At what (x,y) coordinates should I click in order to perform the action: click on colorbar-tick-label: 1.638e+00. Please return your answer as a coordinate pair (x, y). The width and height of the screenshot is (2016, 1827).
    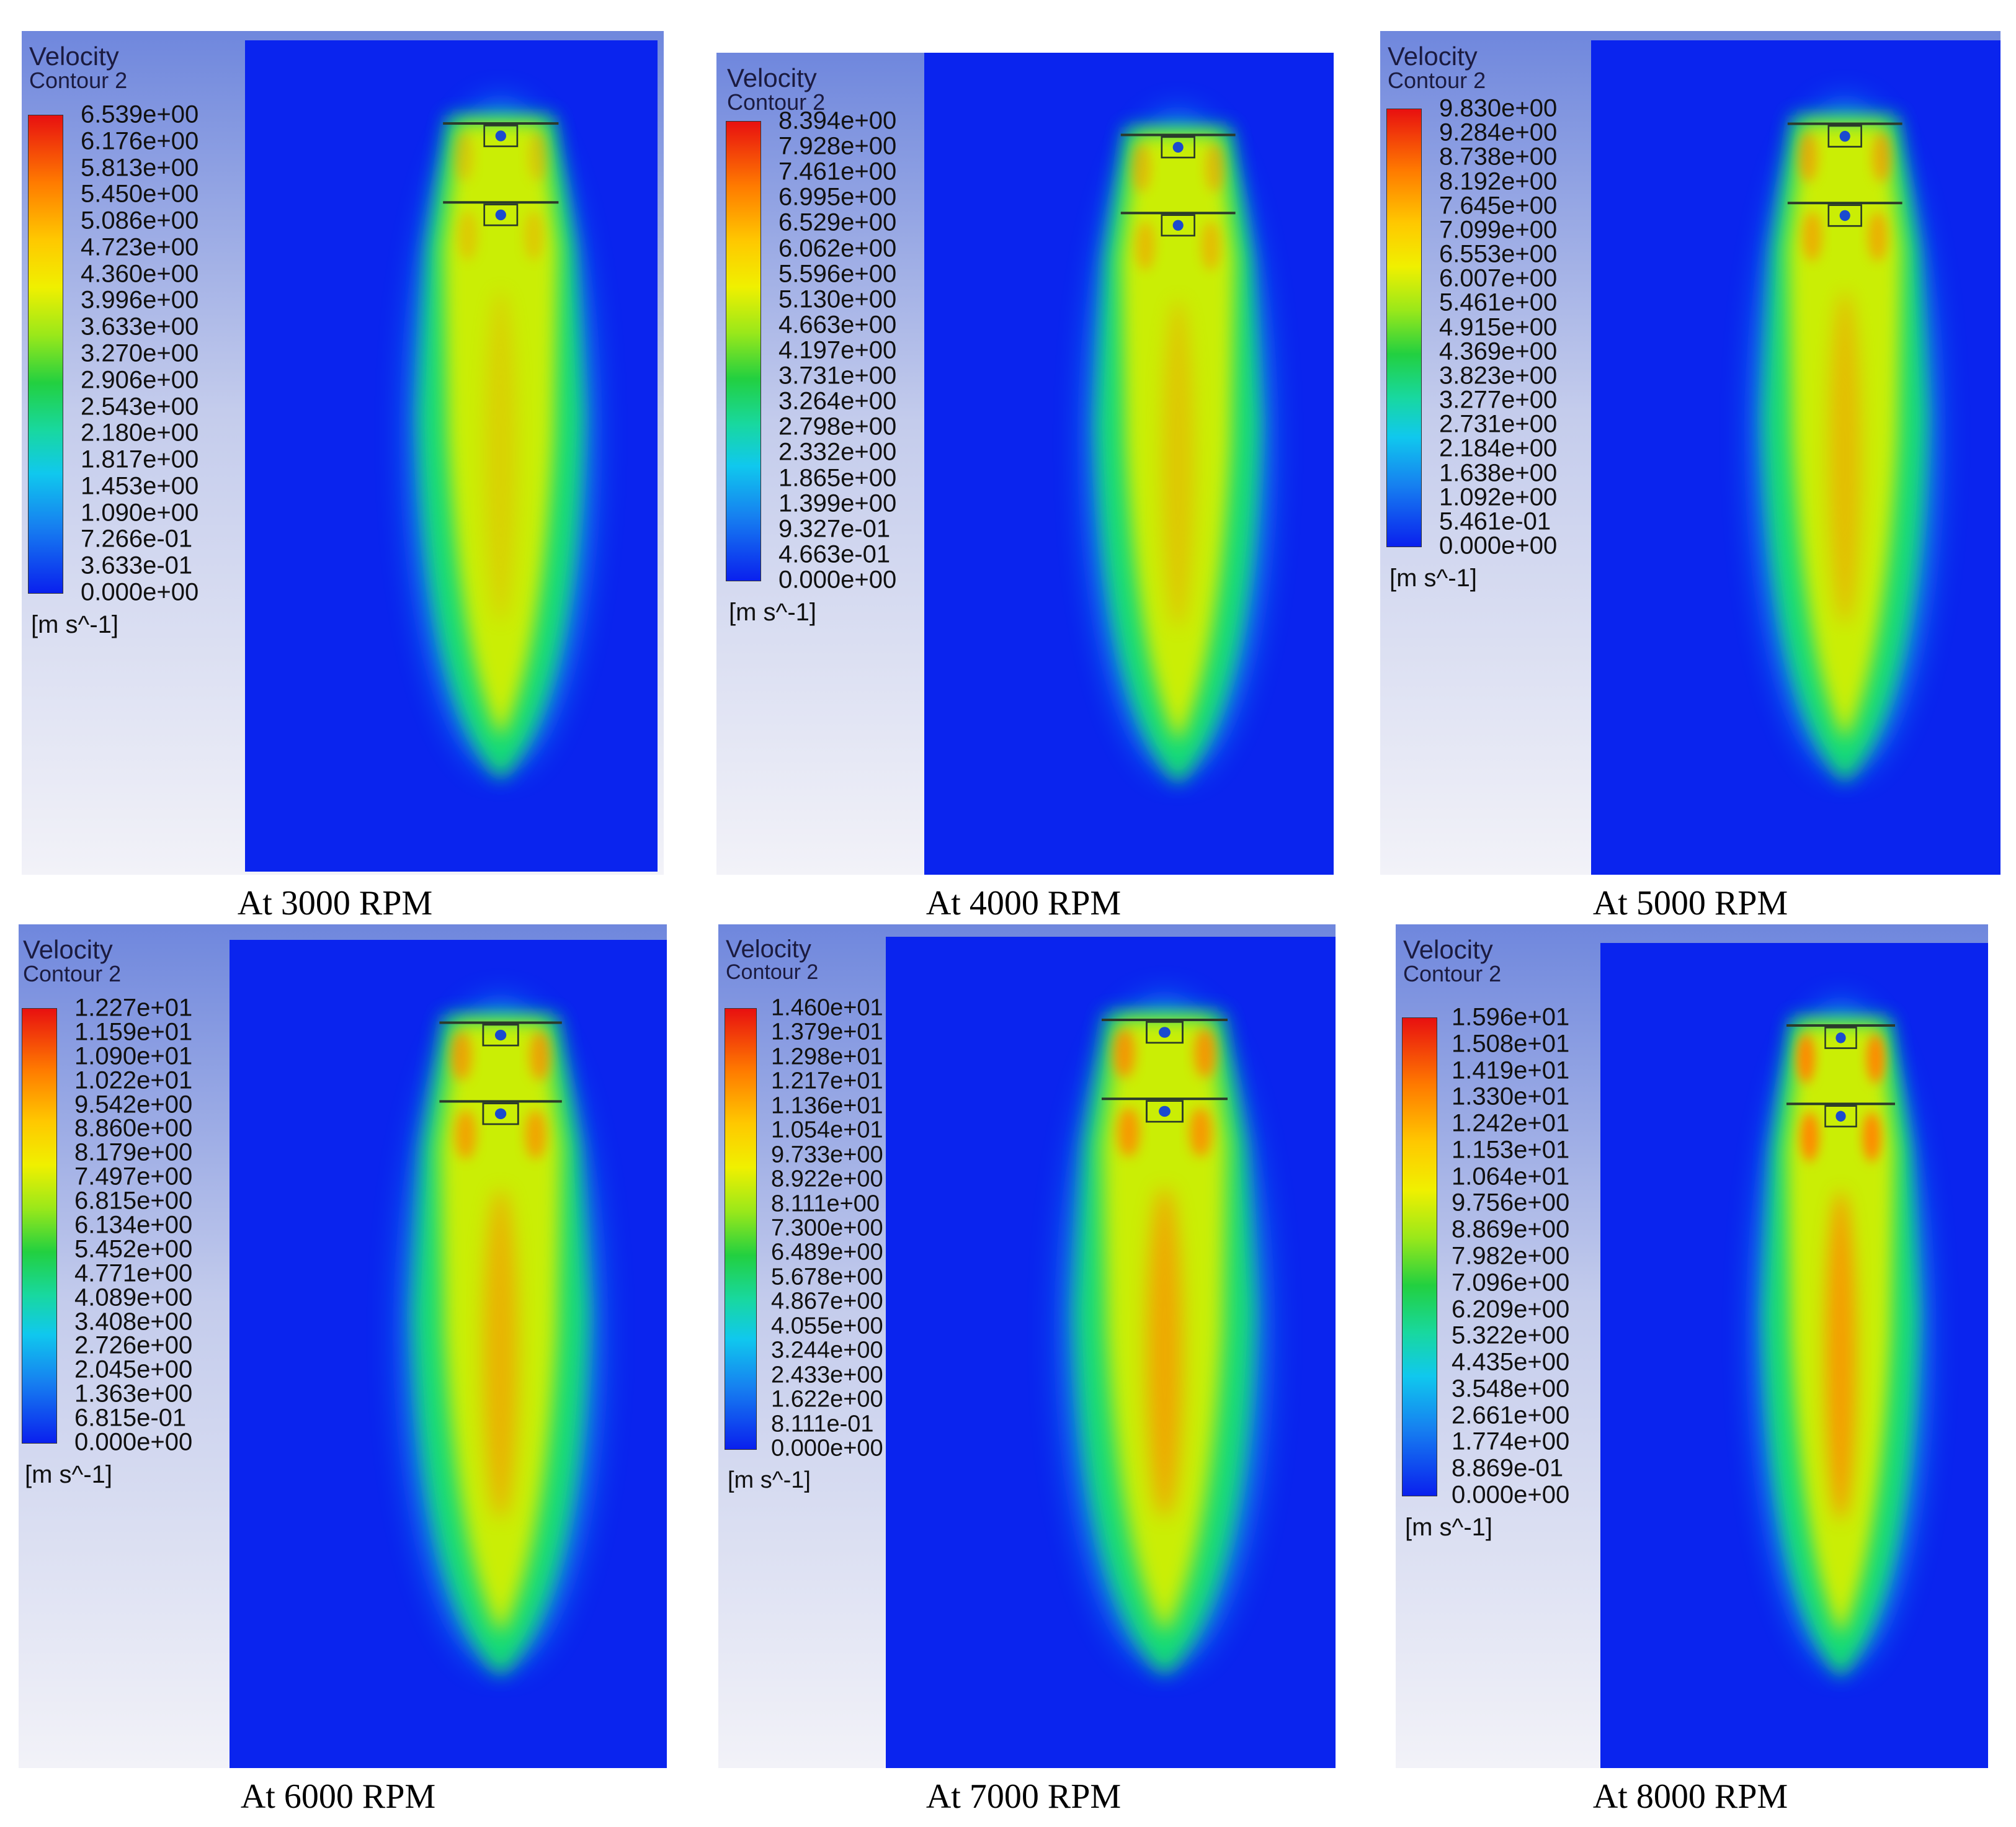
    Looking at the image, I should click on (1499, 472).